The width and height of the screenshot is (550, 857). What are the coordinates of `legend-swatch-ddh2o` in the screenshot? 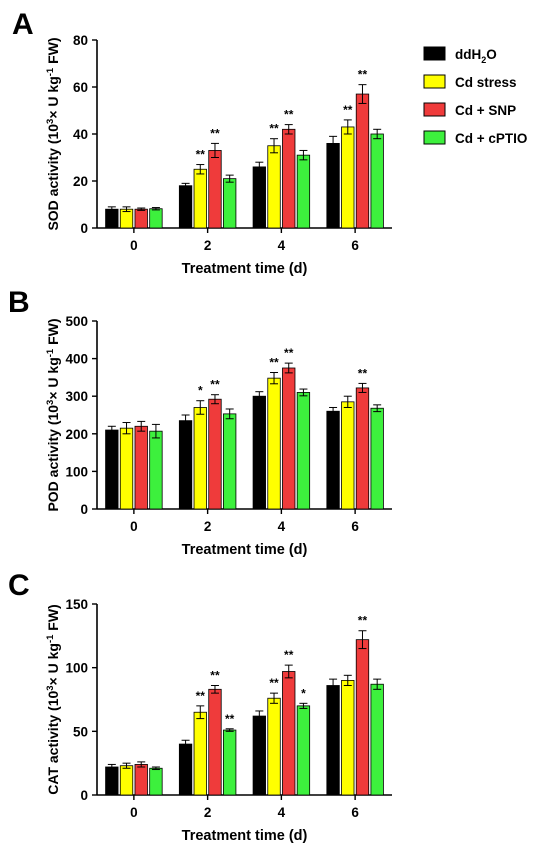 It's located at (434, 53).